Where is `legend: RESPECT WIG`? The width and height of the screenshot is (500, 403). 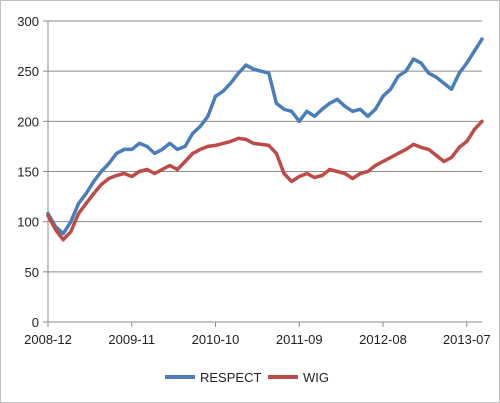 legend: RESPECT WIG is located at coordinates (247, 377).